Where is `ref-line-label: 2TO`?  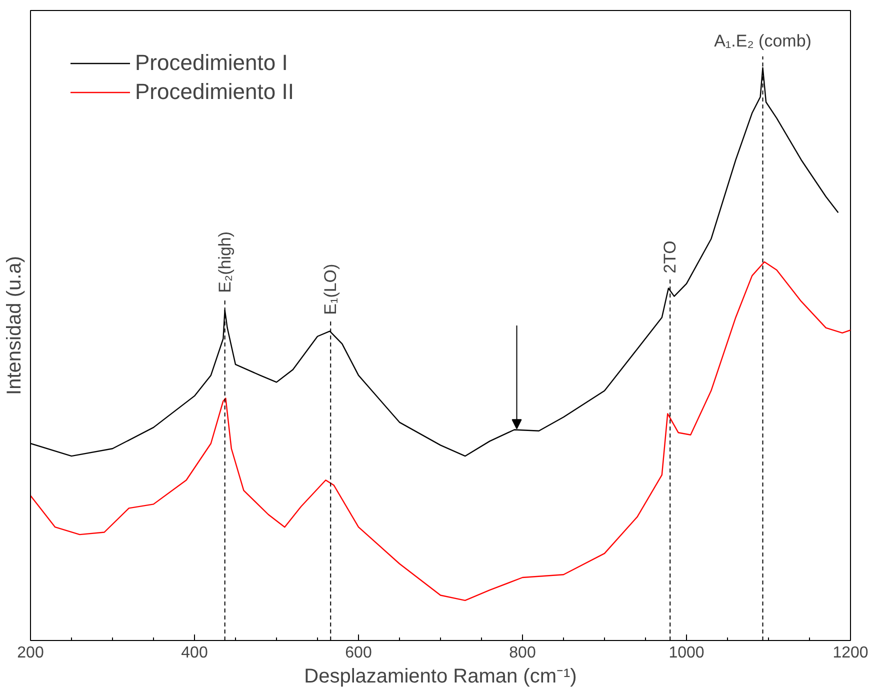
ref-line-label: 2TO is located at coordinates (670, 257).